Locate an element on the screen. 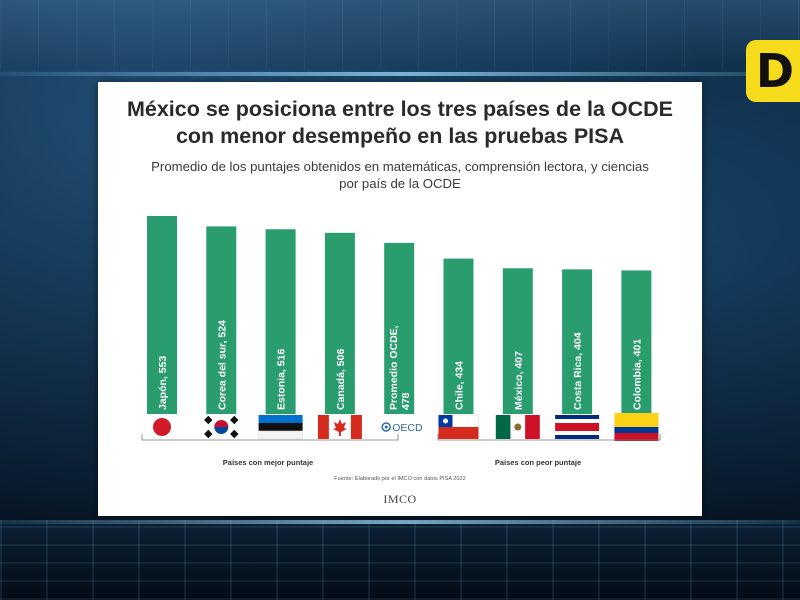  channel-logo-badge: D is located at coordinates (773, 71).